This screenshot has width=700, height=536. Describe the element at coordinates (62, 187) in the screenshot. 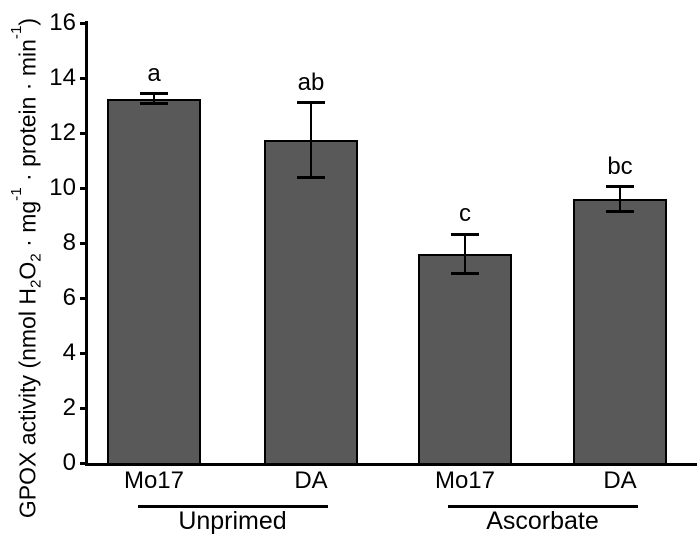

I see `y-tick-label: 10` at that location.